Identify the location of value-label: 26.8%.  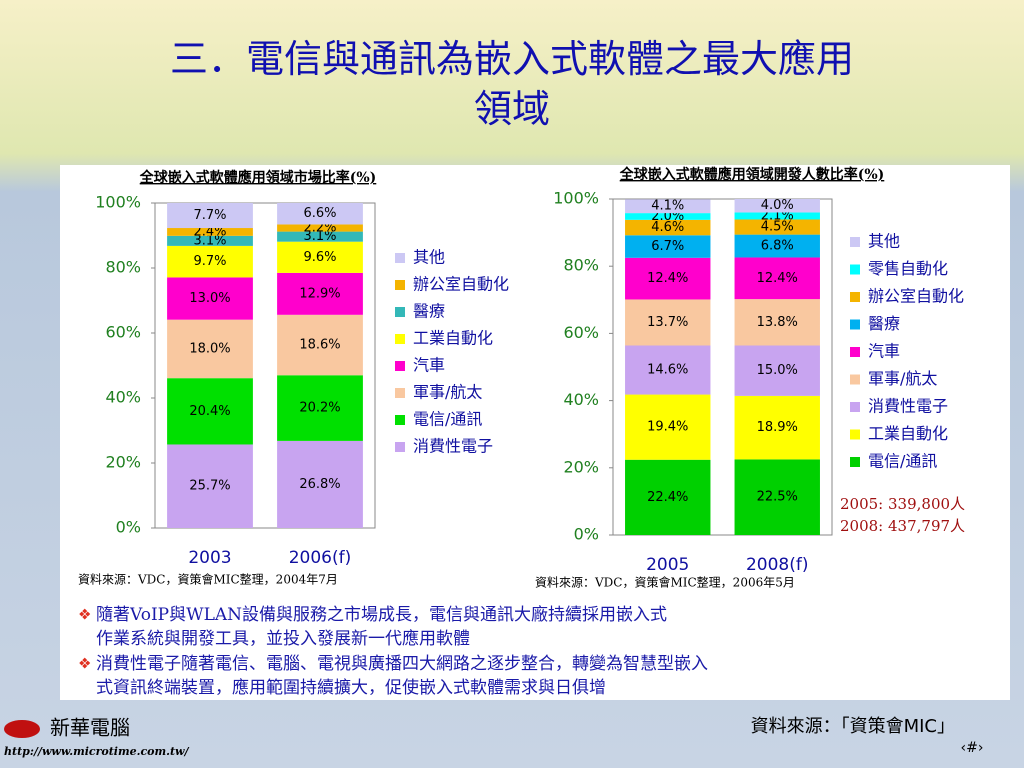
(319, 484).